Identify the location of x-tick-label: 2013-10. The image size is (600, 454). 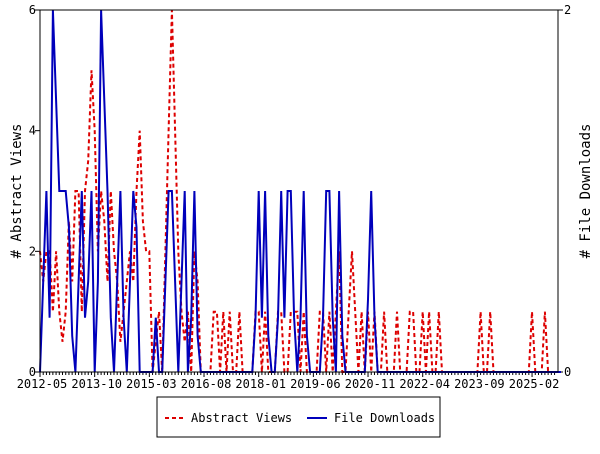
(96, 384).